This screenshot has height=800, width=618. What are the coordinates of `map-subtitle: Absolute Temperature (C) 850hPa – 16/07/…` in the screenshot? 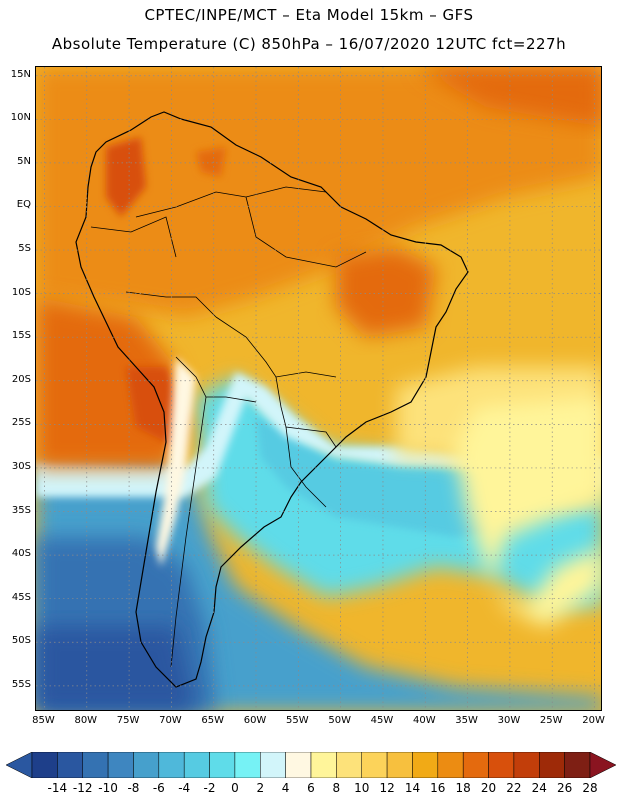 It's located at (309, 44).